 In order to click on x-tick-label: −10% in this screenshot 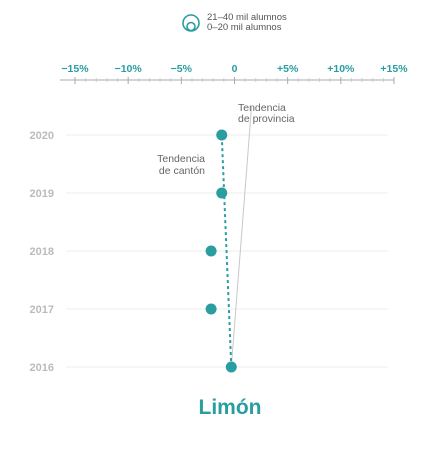, I will do `click(129, 69)`.